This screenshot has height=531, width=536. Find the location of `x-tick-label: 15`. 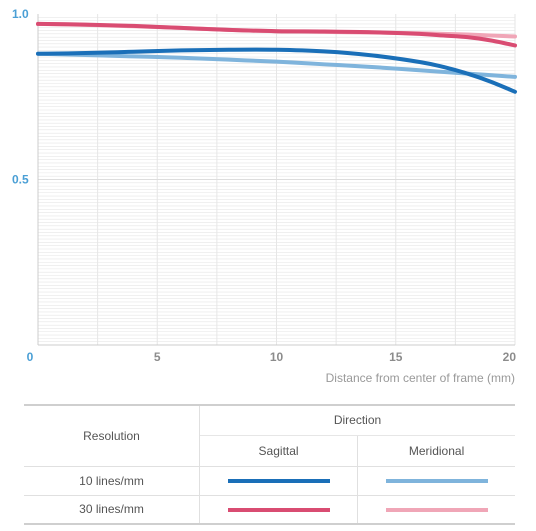

x-tick-label: 15 is located at coordinates (396, 357).